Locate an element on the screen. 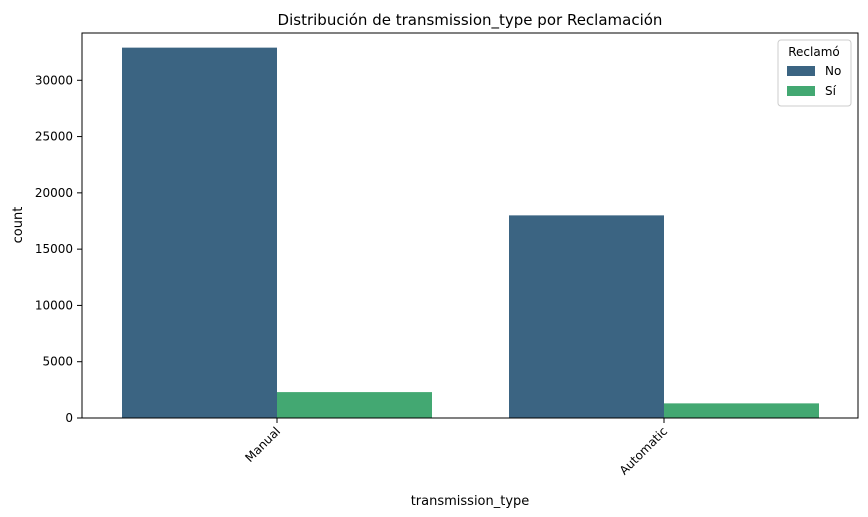 The width and height of the screenshot is (868, 517). bar-manual-no is located at coordinates (199, 233).